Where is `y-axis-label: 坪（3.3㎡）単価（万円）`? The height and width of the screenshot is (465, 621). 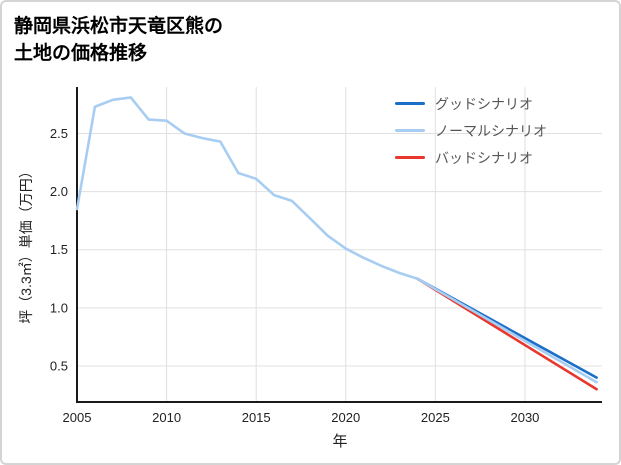
y-axis-label: 坪（3.3㎡）単価（万円） is located at coordinates (26, 244).